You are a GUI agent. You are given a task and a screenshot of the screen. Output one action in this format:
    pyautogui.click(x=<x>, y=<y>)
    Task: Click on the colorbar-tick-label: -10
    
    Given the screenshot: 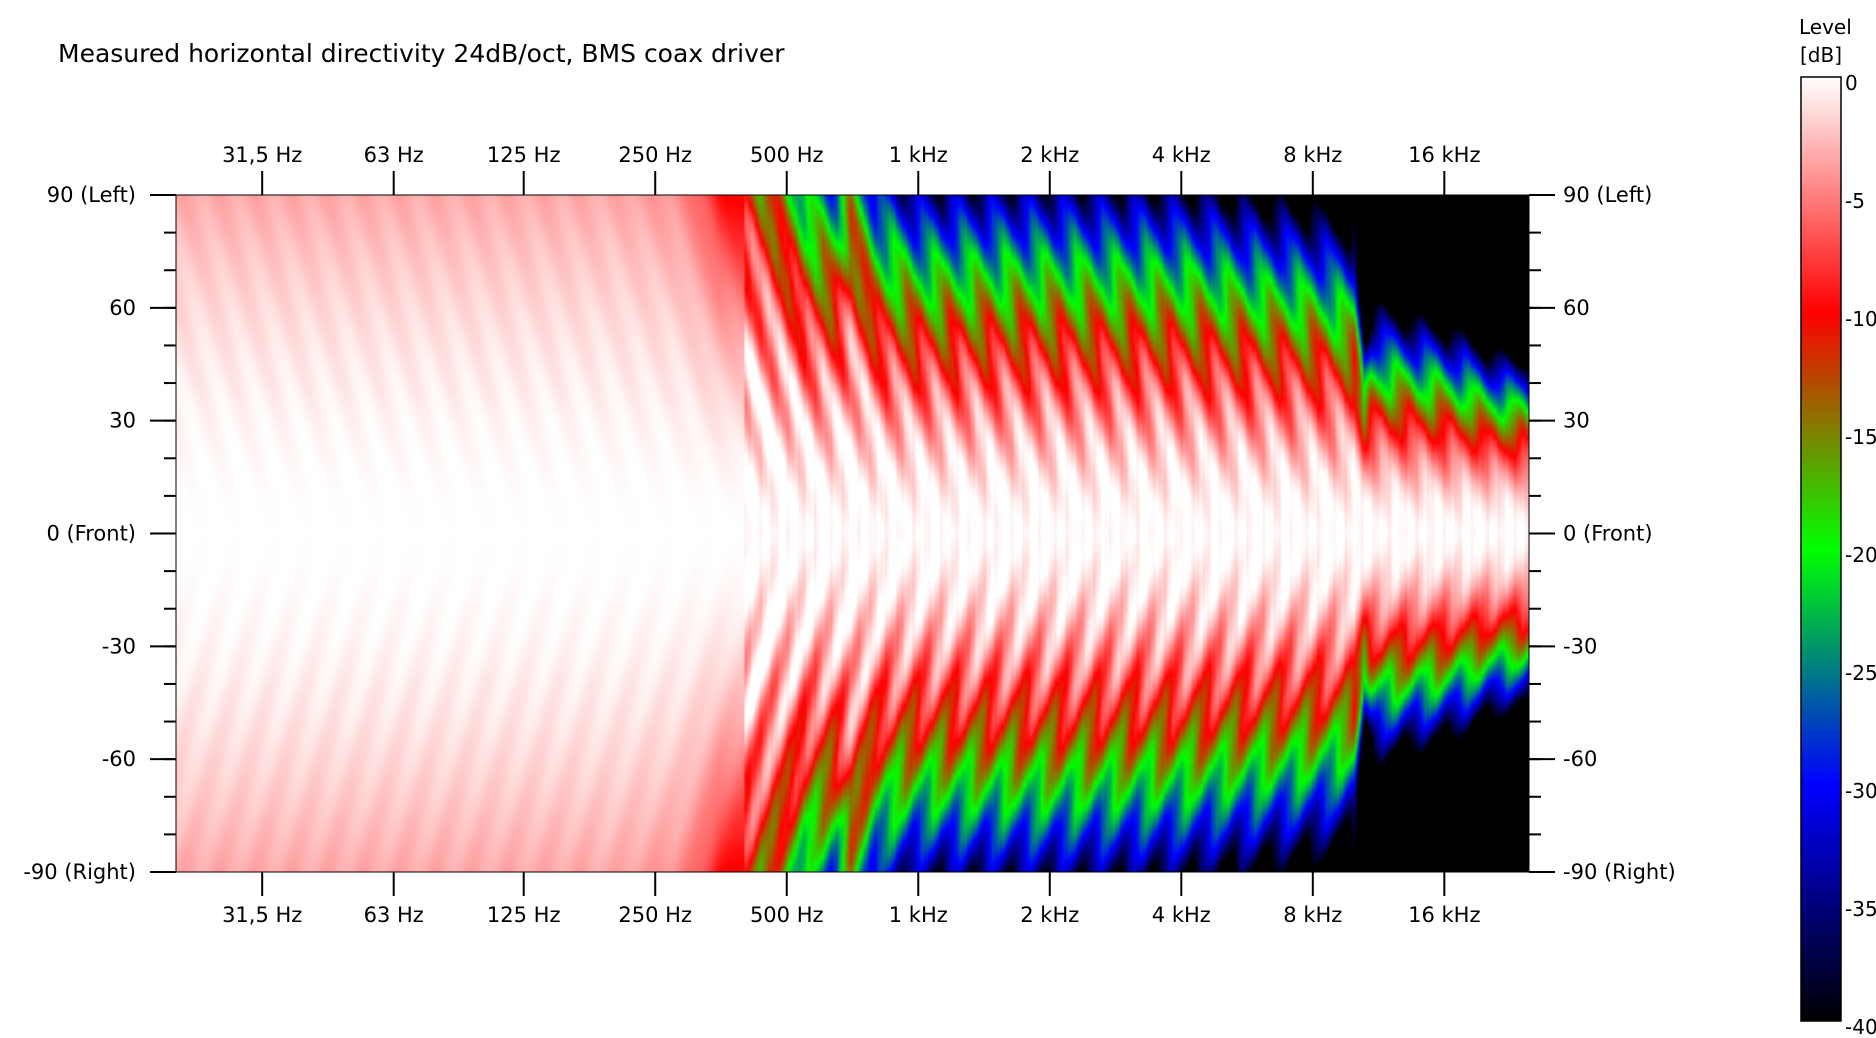 What is the action you would take?
    pyautogui.click(x=1860, y=319)
    